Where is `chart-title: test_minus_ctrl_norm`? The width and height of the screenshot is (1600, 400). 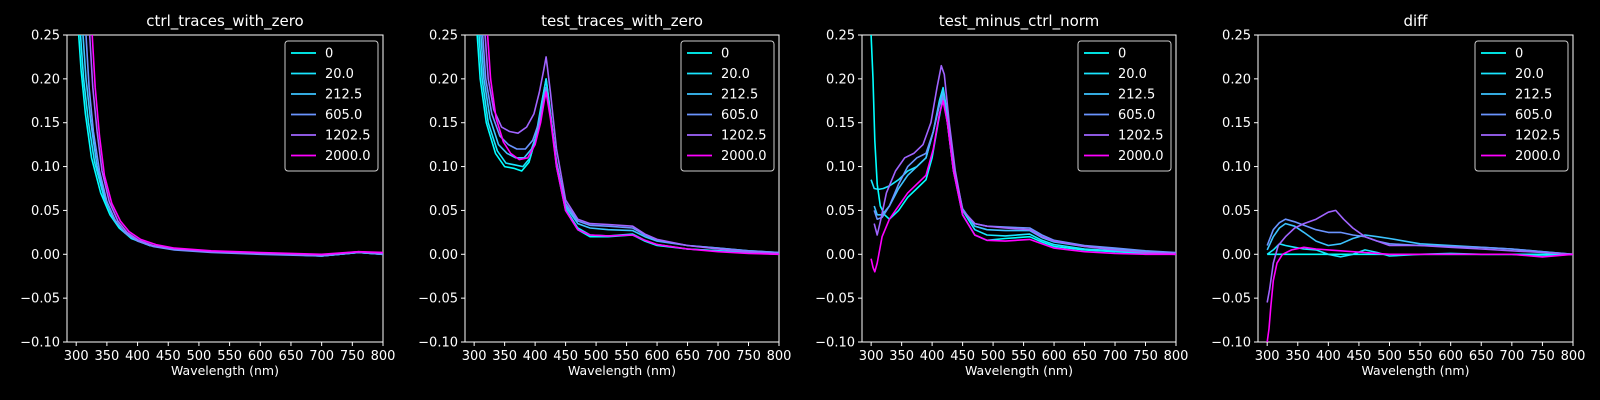 chart-title: test_minus_ctrl_norm is located at coordinates (1019, 21).